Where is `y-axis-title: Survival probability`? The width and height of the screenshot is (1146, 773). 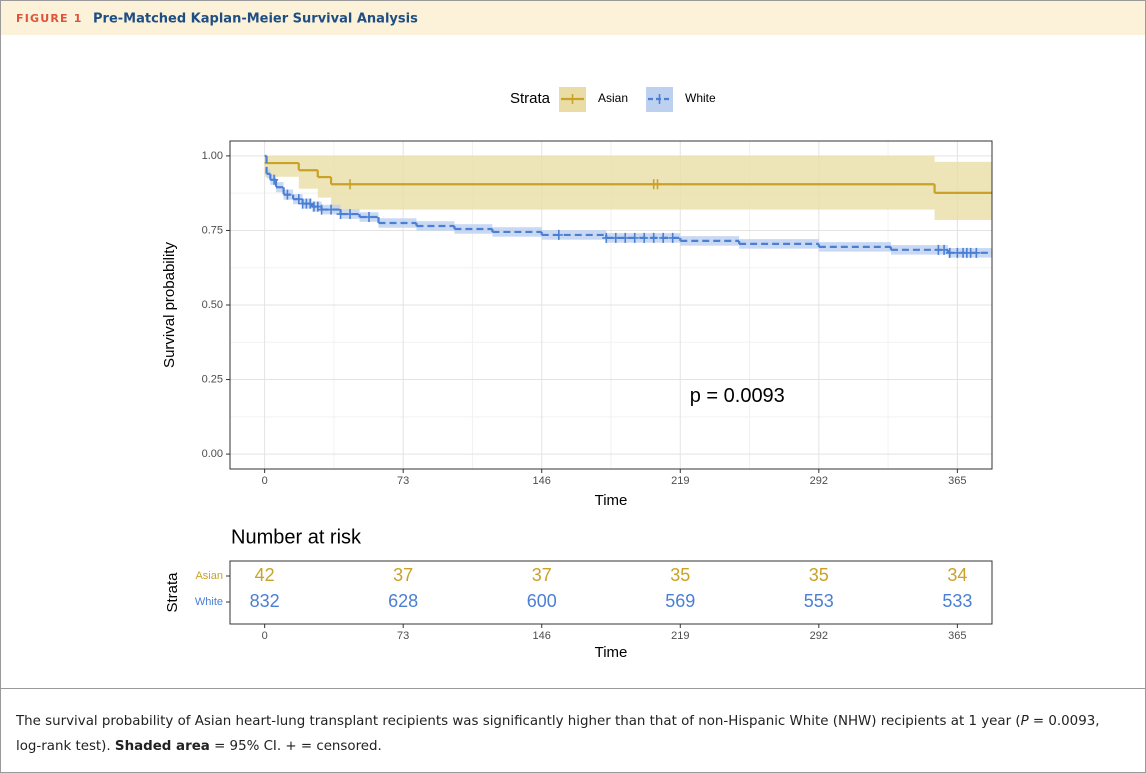
y-axis-title: Survival probability is located at coordinates (169, 305).